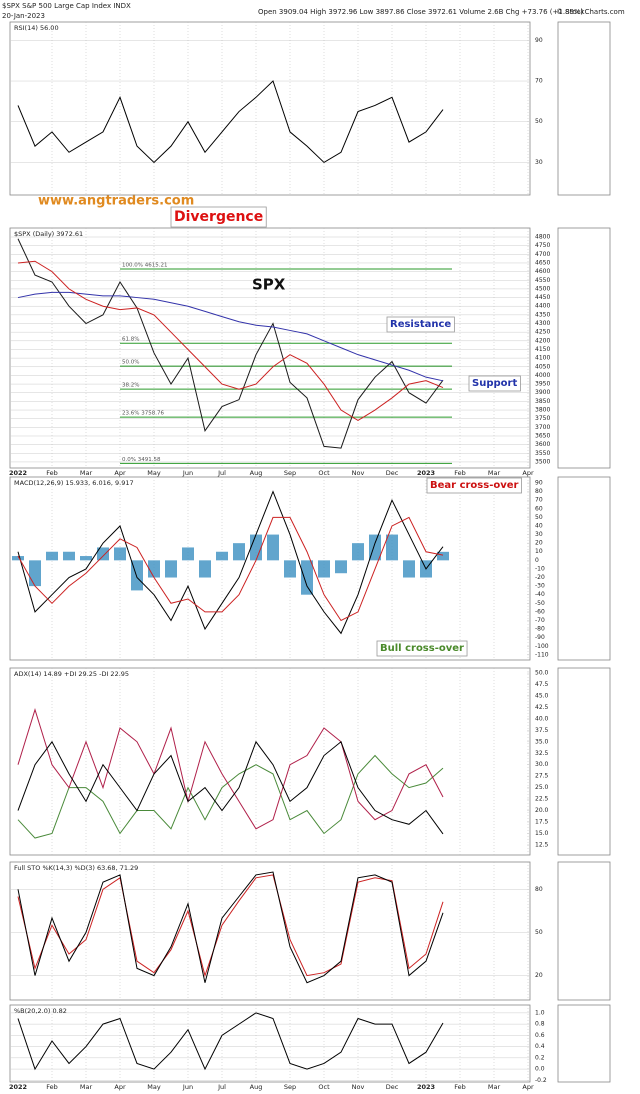  What do you see at coordinates (540, 1024) in the screenshot?
I see `y-tick-label: 0.8` at bounding box center [540, 1024].